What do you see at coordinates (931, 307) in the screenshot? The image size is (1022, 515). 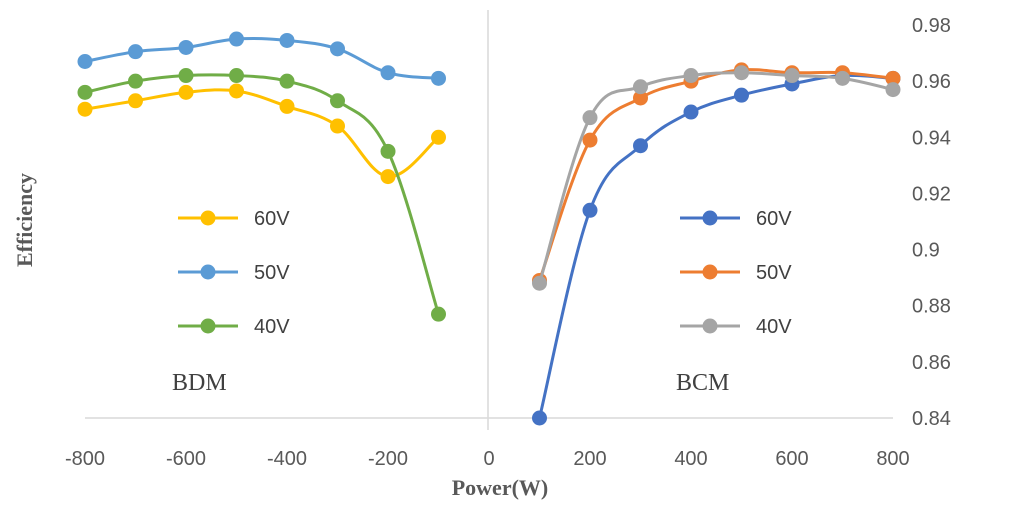 I see `y-tick-label: 0.88` at bounding box center [931, 307].